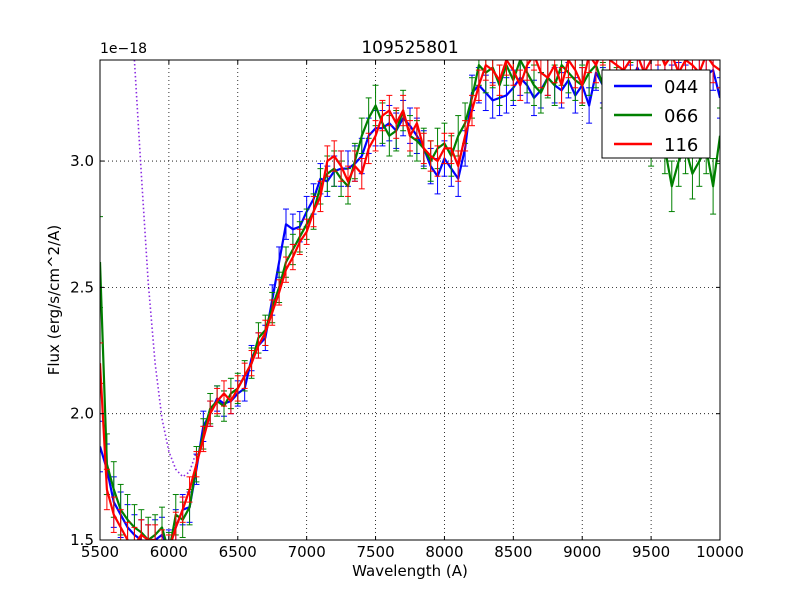 This screenshot has height=600, width=800. Describe the element at coordinates (375, 552) in the screenshot. I see `x-tick-label: 7500` at that location.